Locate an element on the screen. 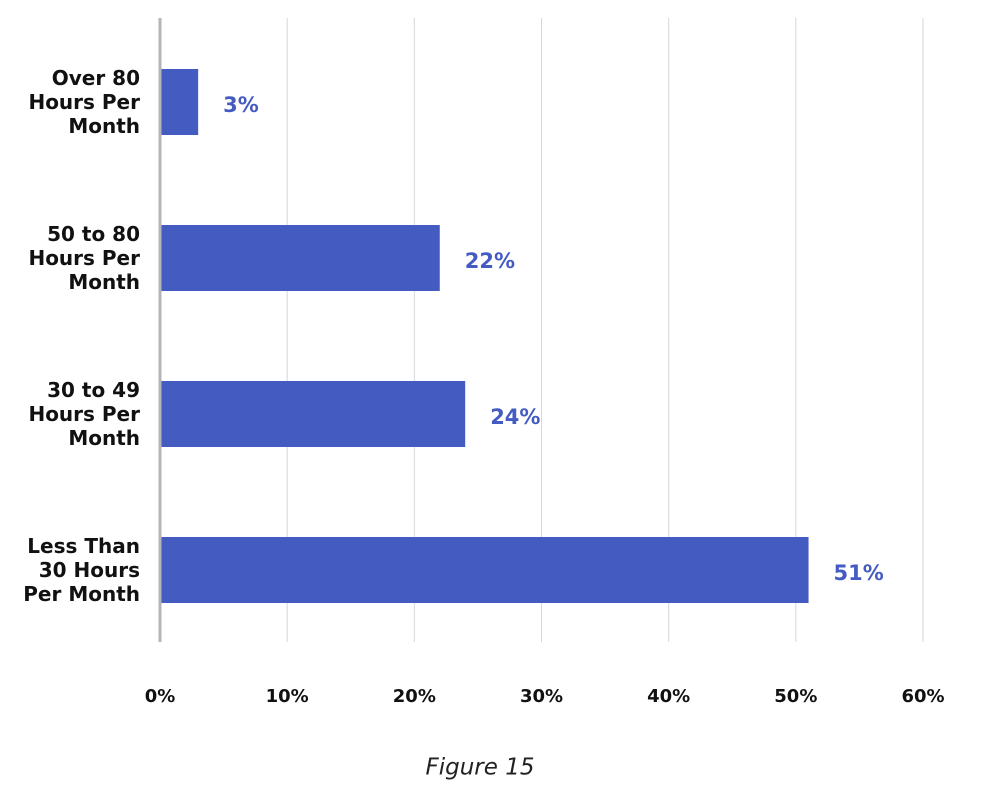 Image resolution: width=990 pixels, height=790 pixels. x-tick-label: 20% is located at coordinates (414, 696).